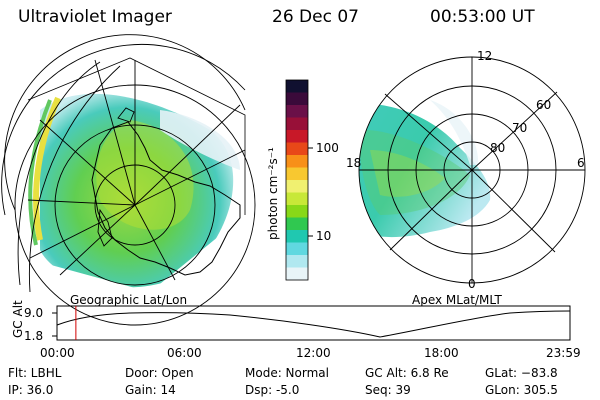 The width and height of the screenshot is (600, 400). What do you see at coordinates (544, 105) in the screenshot?
I see `mlat-label-60: 60` at bounding box center [544, 105].